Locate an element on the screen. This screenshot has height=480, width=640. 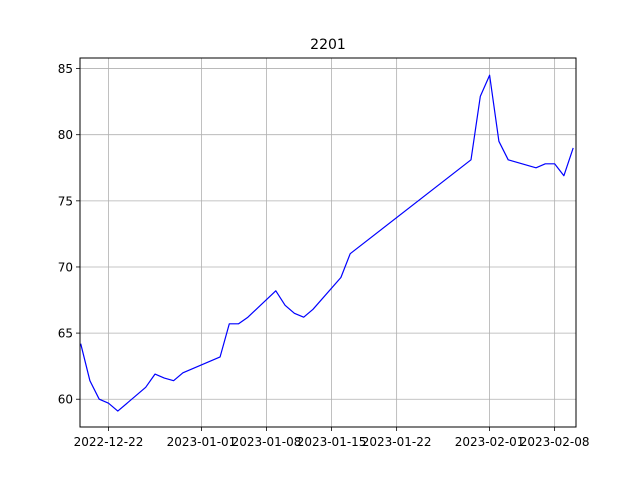
x-tick-label: 2023-01-08 is located at coordinates (267, 442).